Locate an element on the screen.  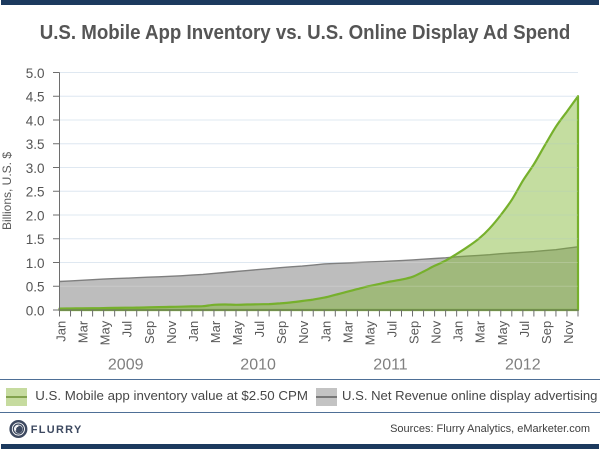
svg-text: 2010 is located at coordinates (258, 365).